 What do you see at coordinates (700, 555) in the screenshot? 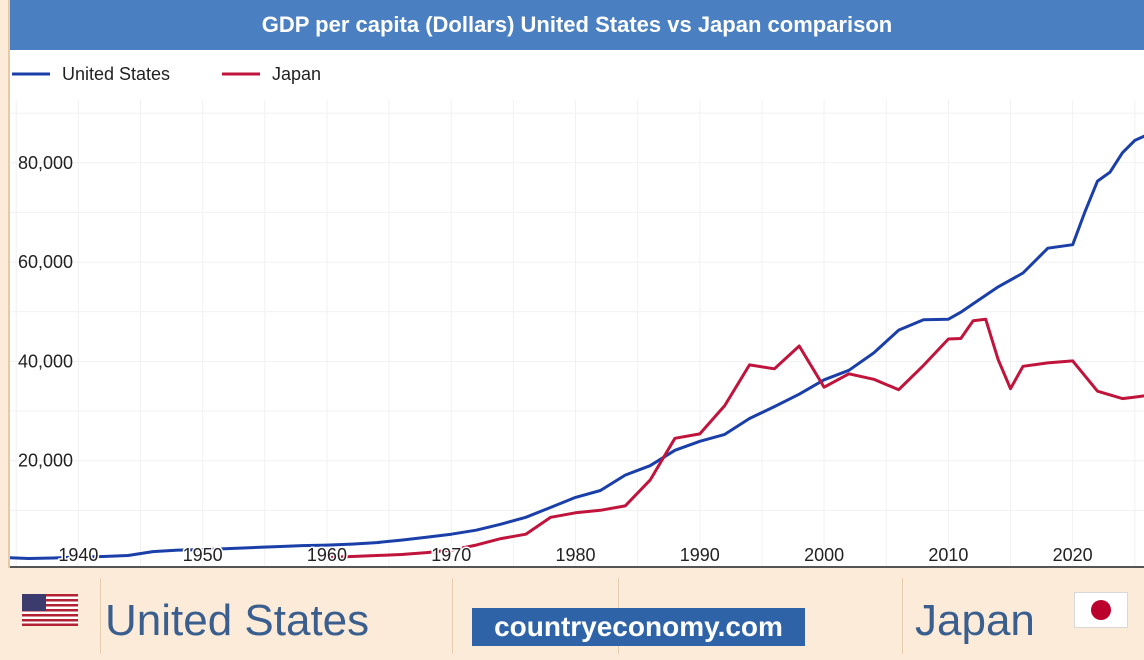
I see `x-tick-label: 1990` at bounding box center [700, 555].